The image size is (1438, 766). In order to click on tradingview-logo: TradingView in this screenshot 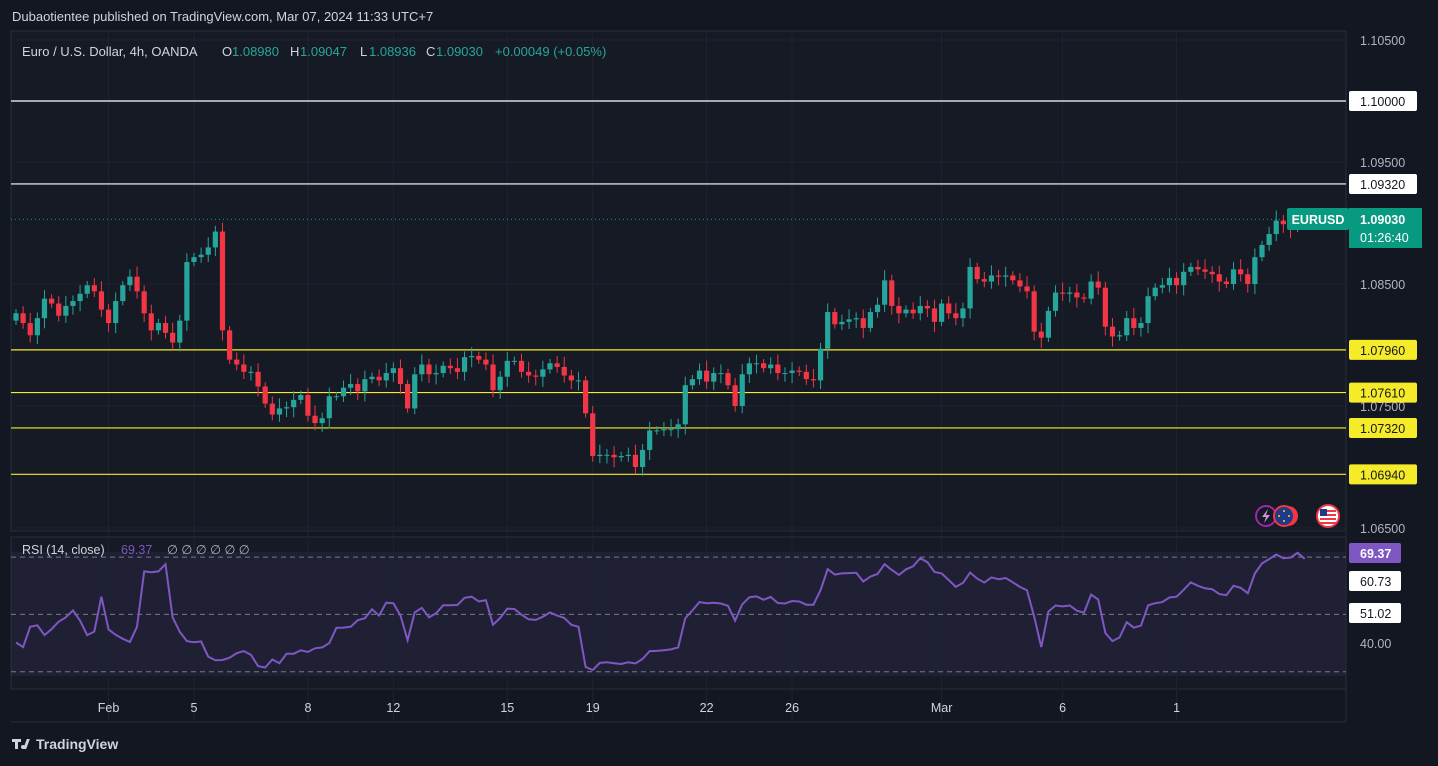, I will do `click(65, 744)`.